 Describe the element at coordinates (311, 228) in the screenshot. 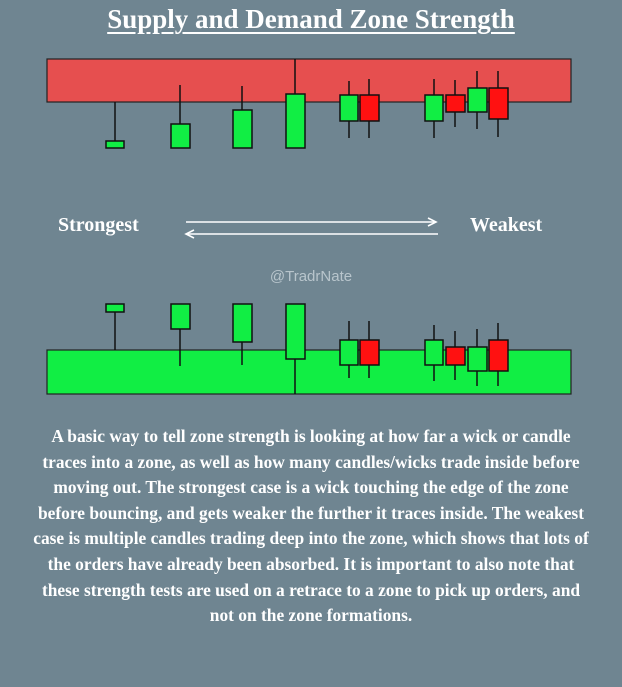

I see `strength-arrows` at that location.